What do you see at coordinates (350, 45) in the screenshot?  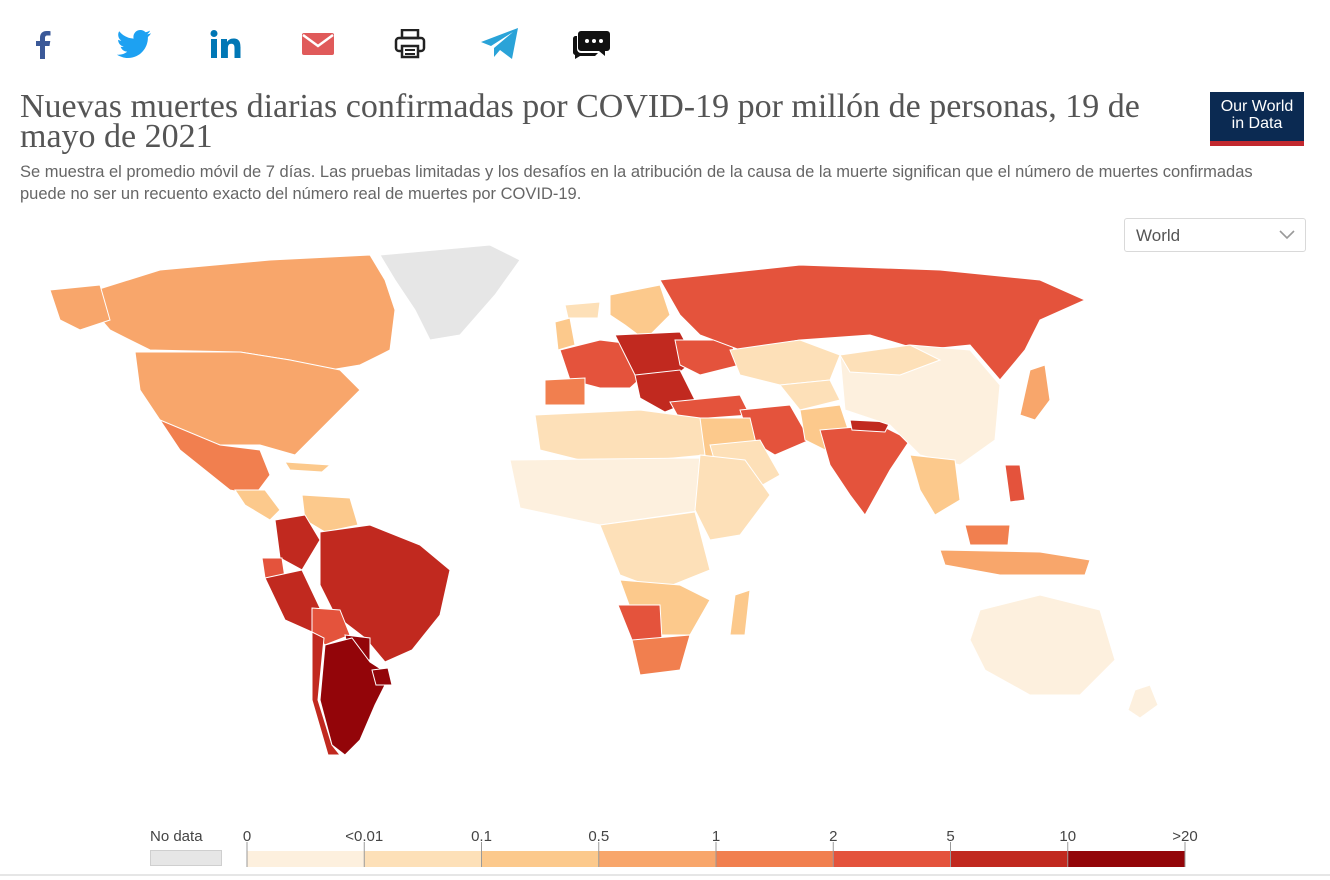 I see `share-bar` at bounding box center [350, 45].